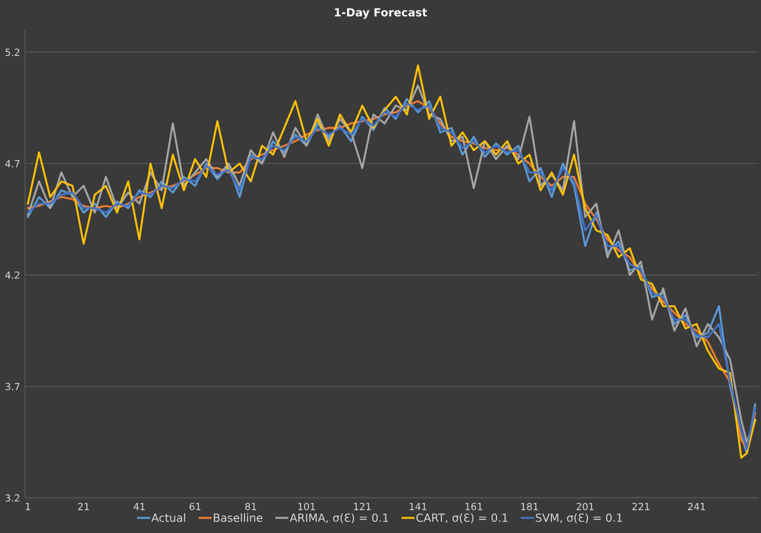  Describe the element at coordinates (641, 506) in the screenshot. I see `x-tick-label: 221` at that location.